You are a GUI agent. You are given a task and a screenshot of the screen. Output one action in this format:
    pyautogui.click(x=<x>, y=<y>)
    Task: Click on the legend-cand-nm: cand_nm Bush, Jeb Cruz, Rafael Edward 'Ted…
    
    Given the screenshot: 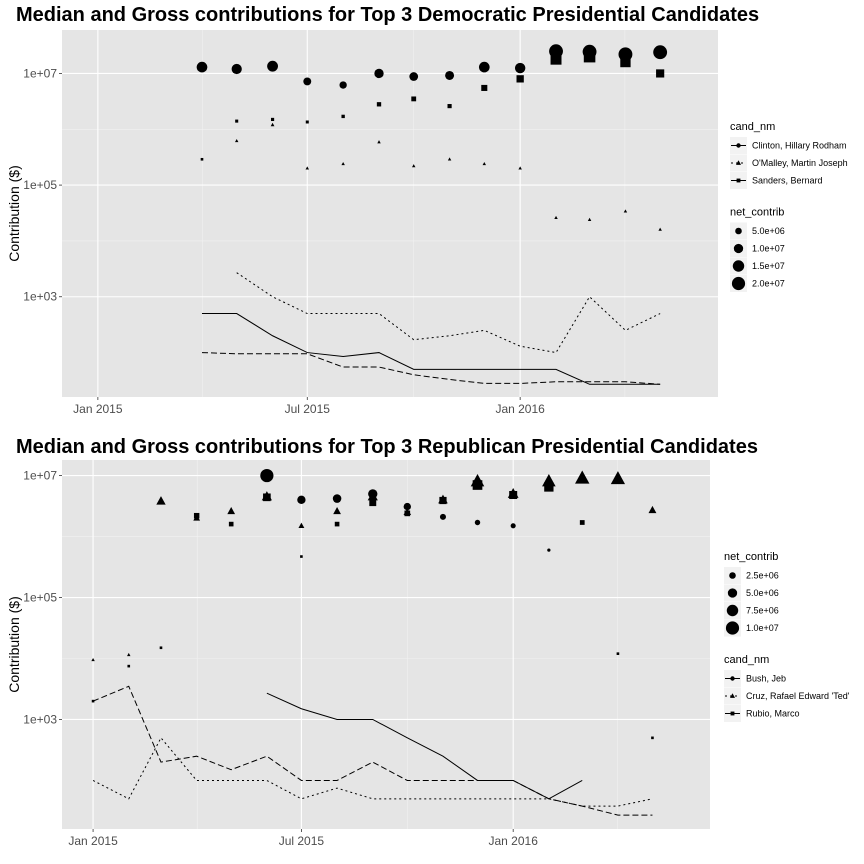 What is the action you would take?
    pyautogui.click(x=787, y=688)
    